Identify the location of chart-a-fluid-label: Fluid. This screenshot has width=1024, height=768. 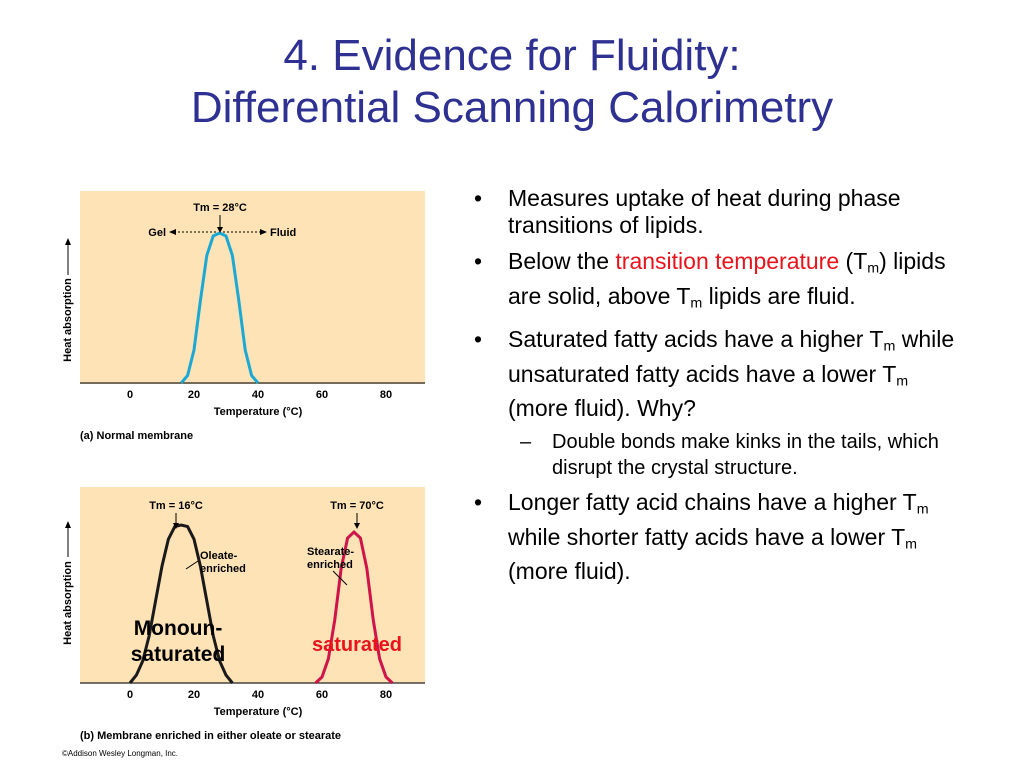
(283, 233).